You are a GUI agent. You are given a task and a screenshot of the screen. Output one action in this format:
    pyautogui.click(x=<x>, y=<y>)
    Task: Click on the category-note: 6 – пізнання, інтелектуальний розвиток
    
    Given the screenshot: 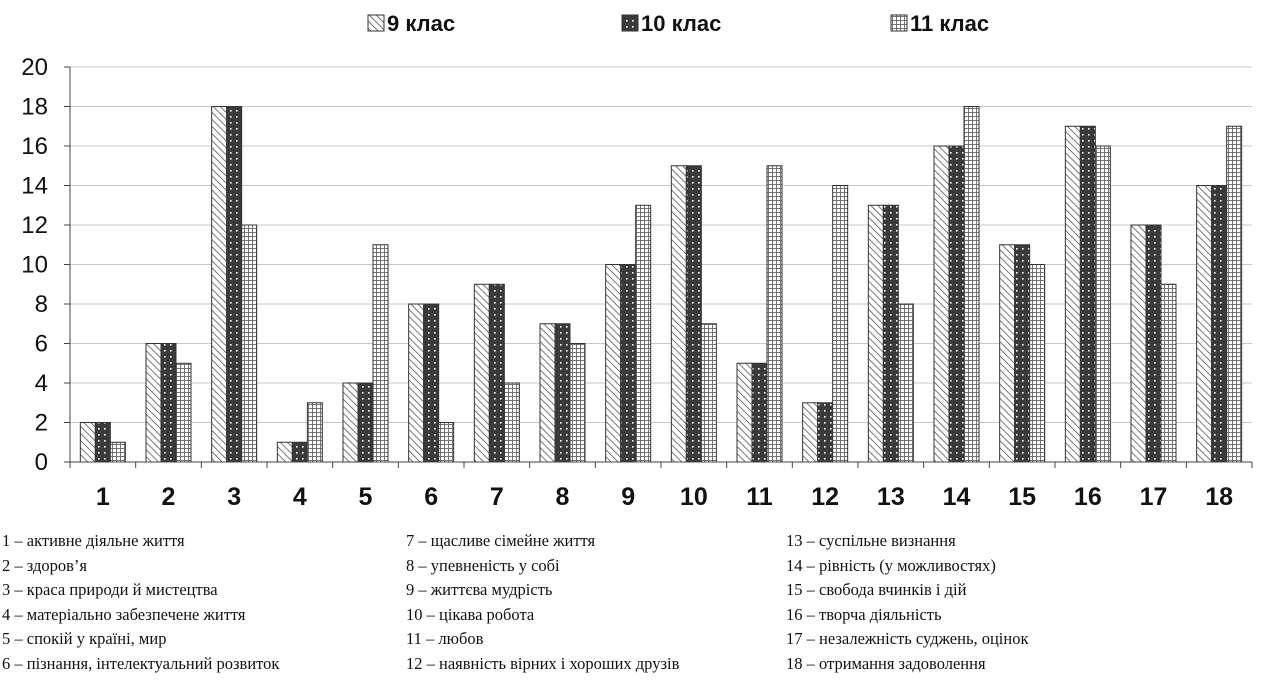 What is the action you would take?
    pyautogui.click(x=141, y=663)
    